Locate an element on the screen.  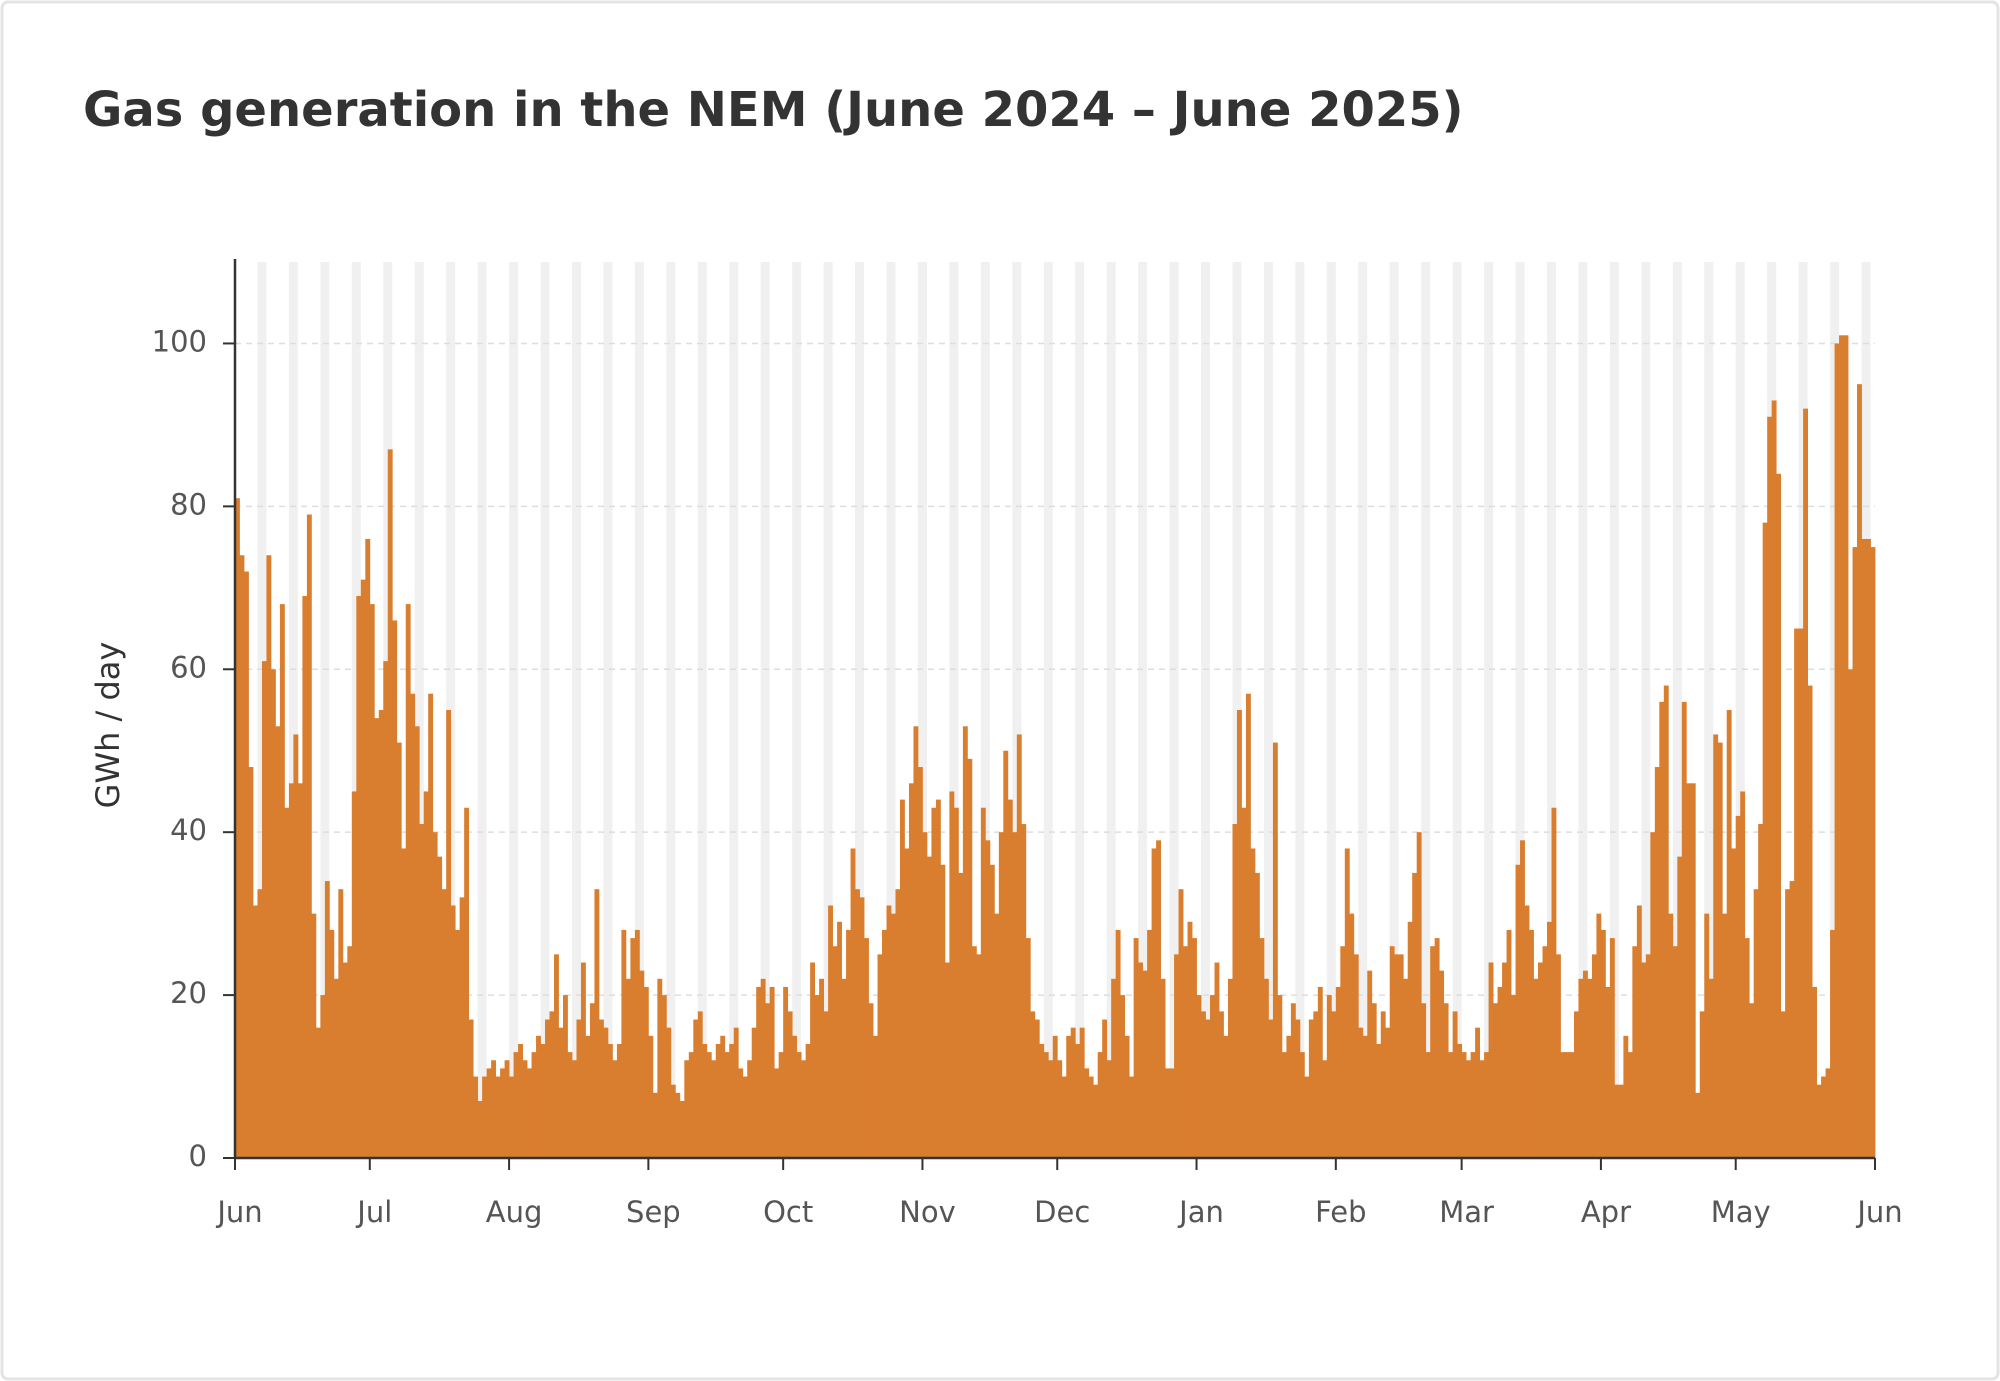
x-tick-label: Mar is located at coordinates (1466, 1212).